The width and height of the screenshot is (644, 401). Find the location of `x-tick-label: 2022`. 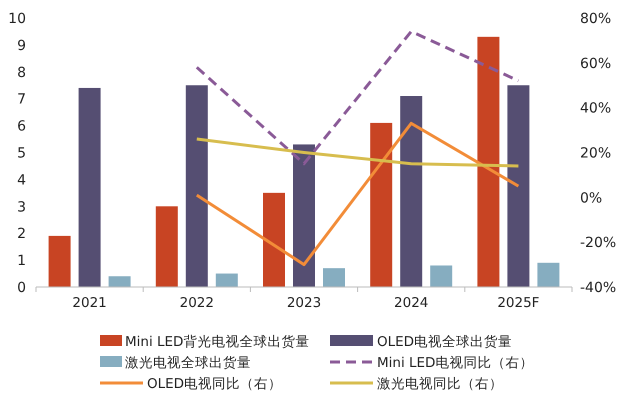

x-tick-label: 2022 is located at coordinates (197, 303).